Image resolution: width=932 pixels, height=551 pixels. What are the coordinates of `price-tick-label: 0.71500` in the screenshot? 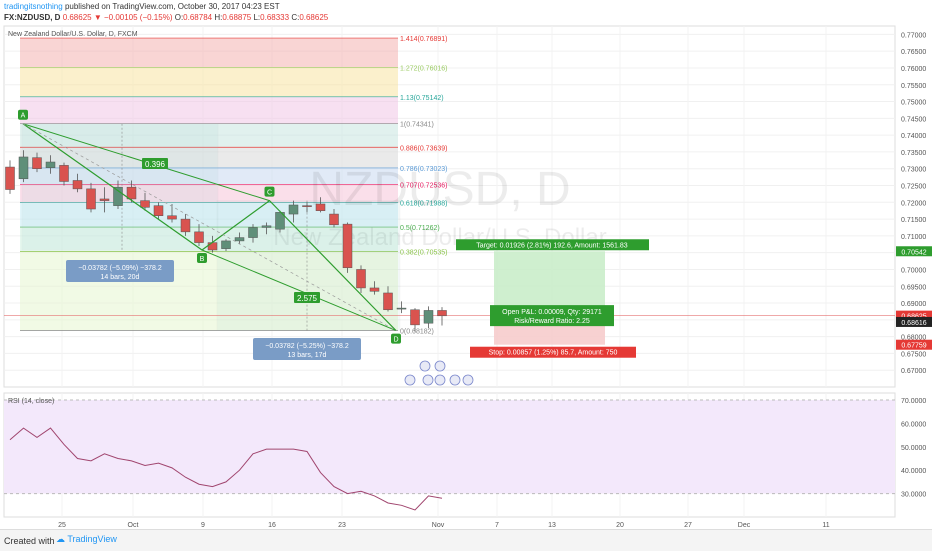 It's located at (913, 220).